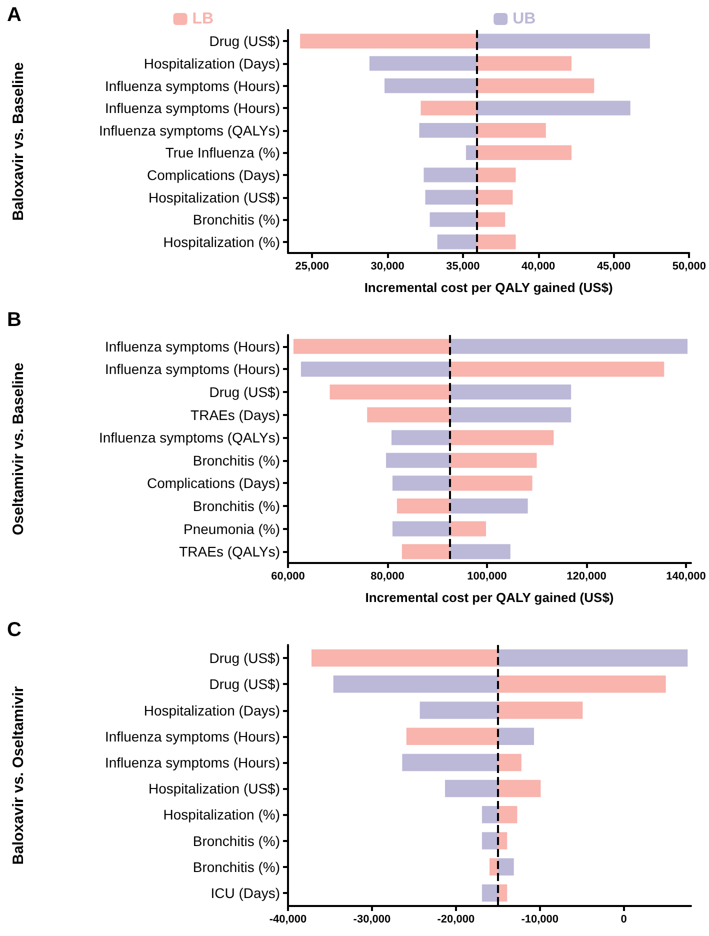 The height and width of the screenshot is (936, 709). What do you see at coordinates (487, 576) in the screenshot?
I see `x-tick-label: 100,000` at bounding box center [487, 576].